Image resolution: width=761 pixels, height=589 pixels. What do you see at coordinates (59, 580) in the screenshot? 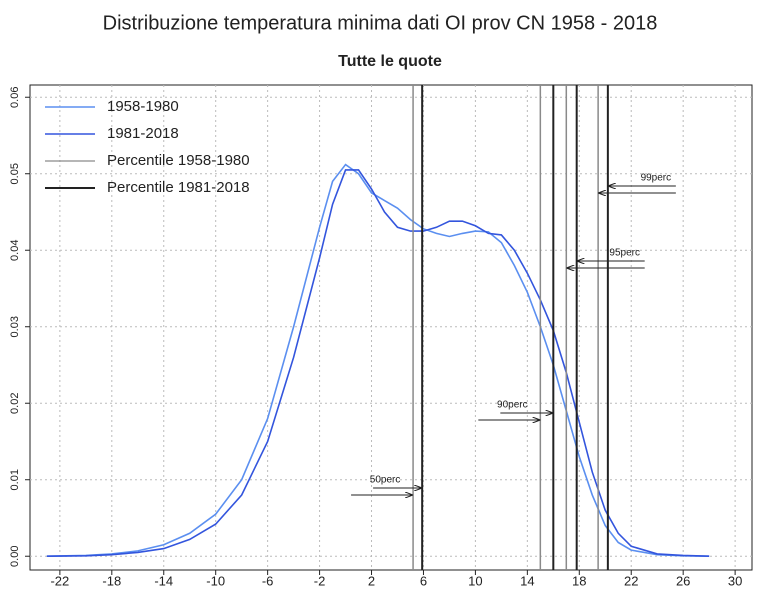
I see `x-tick-label: -22` at bounding box center [59, 580].